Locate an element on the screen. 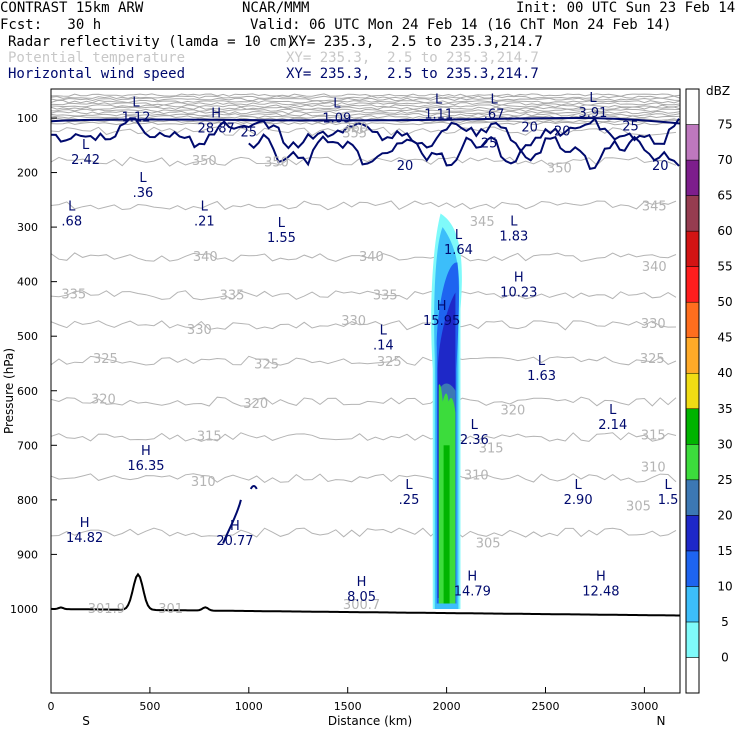 The width and height of the screenshot is (740, 740). colorbar-level-label: 45 is located at coordinates (724, 338).